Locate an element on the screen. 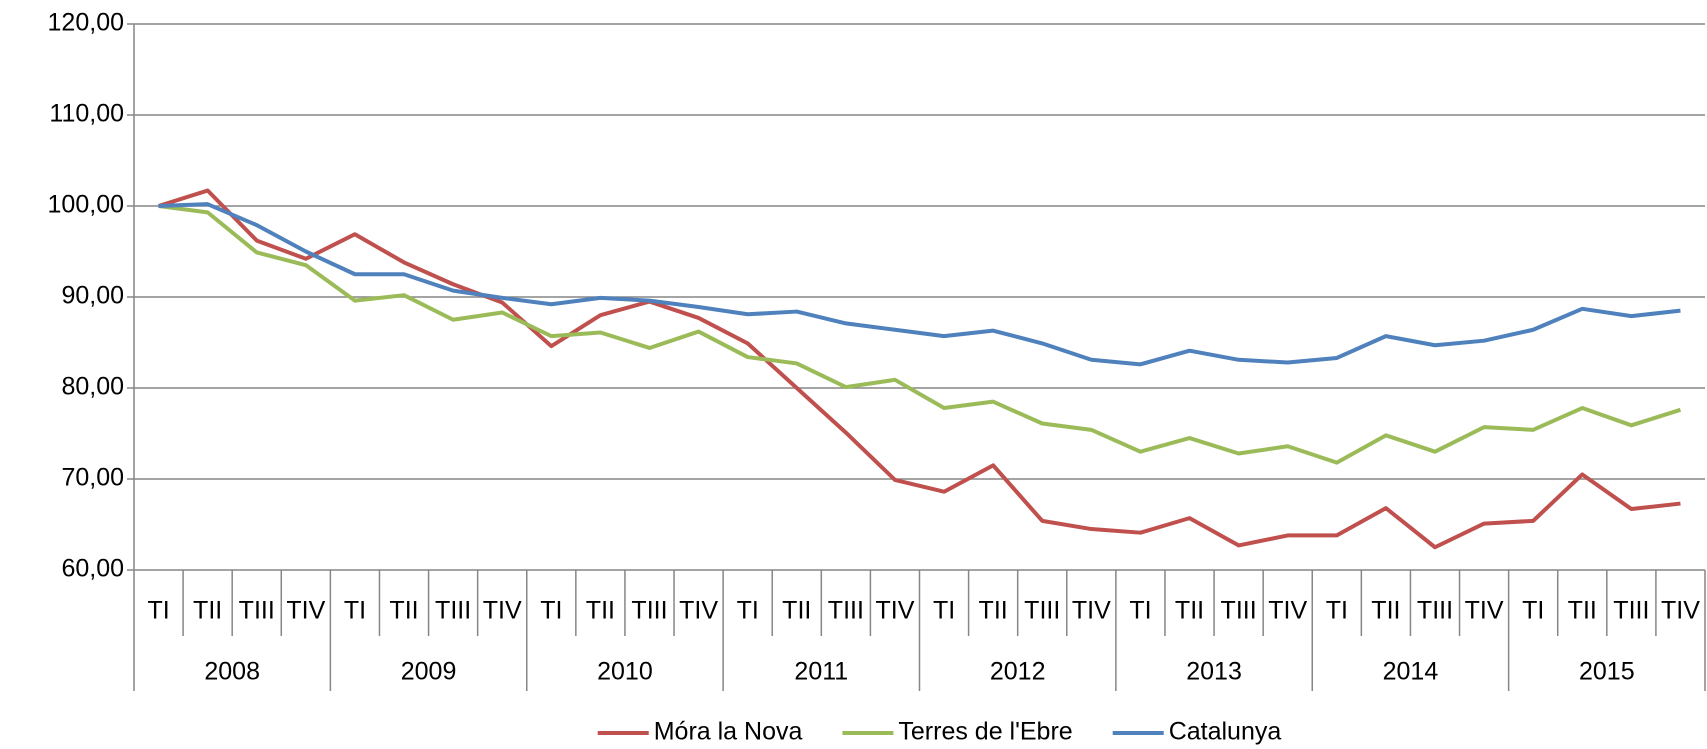  y-tick-label: 110,00 is located at coordinates (86, 114).